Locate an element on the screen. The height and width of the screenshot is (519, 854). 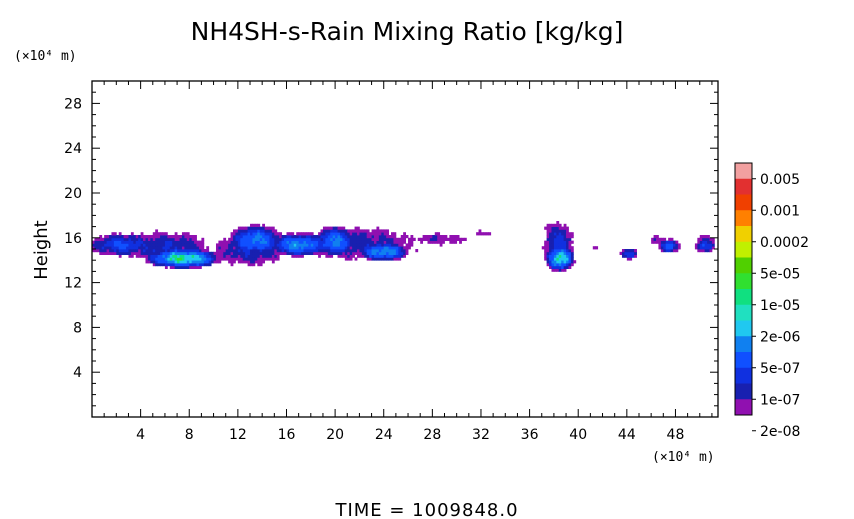
colorbar-label: 0.001 is located at coordinates (780, 211).